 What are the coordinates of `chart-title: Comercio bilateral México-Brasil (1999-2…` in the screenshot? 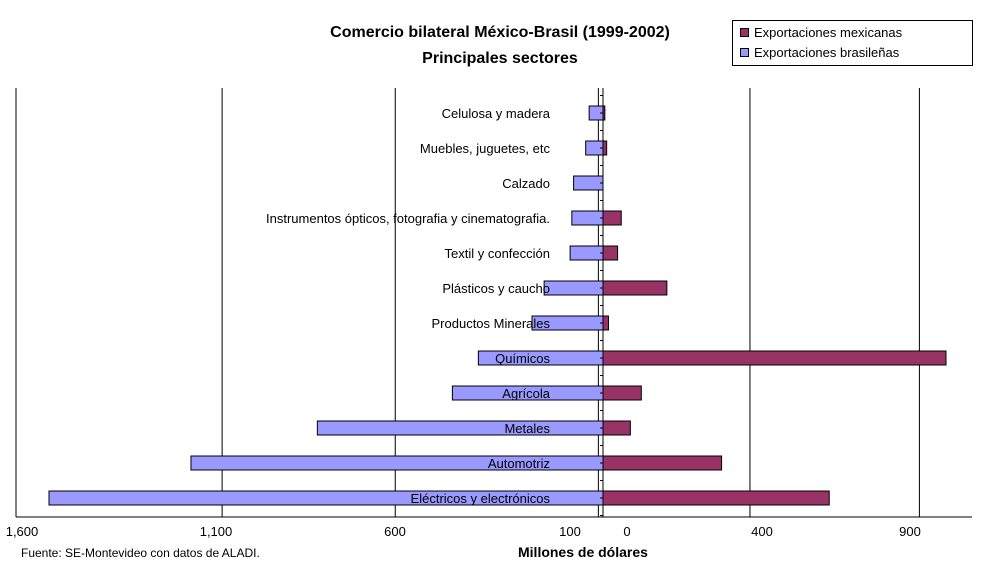 It's located at (500, 32).